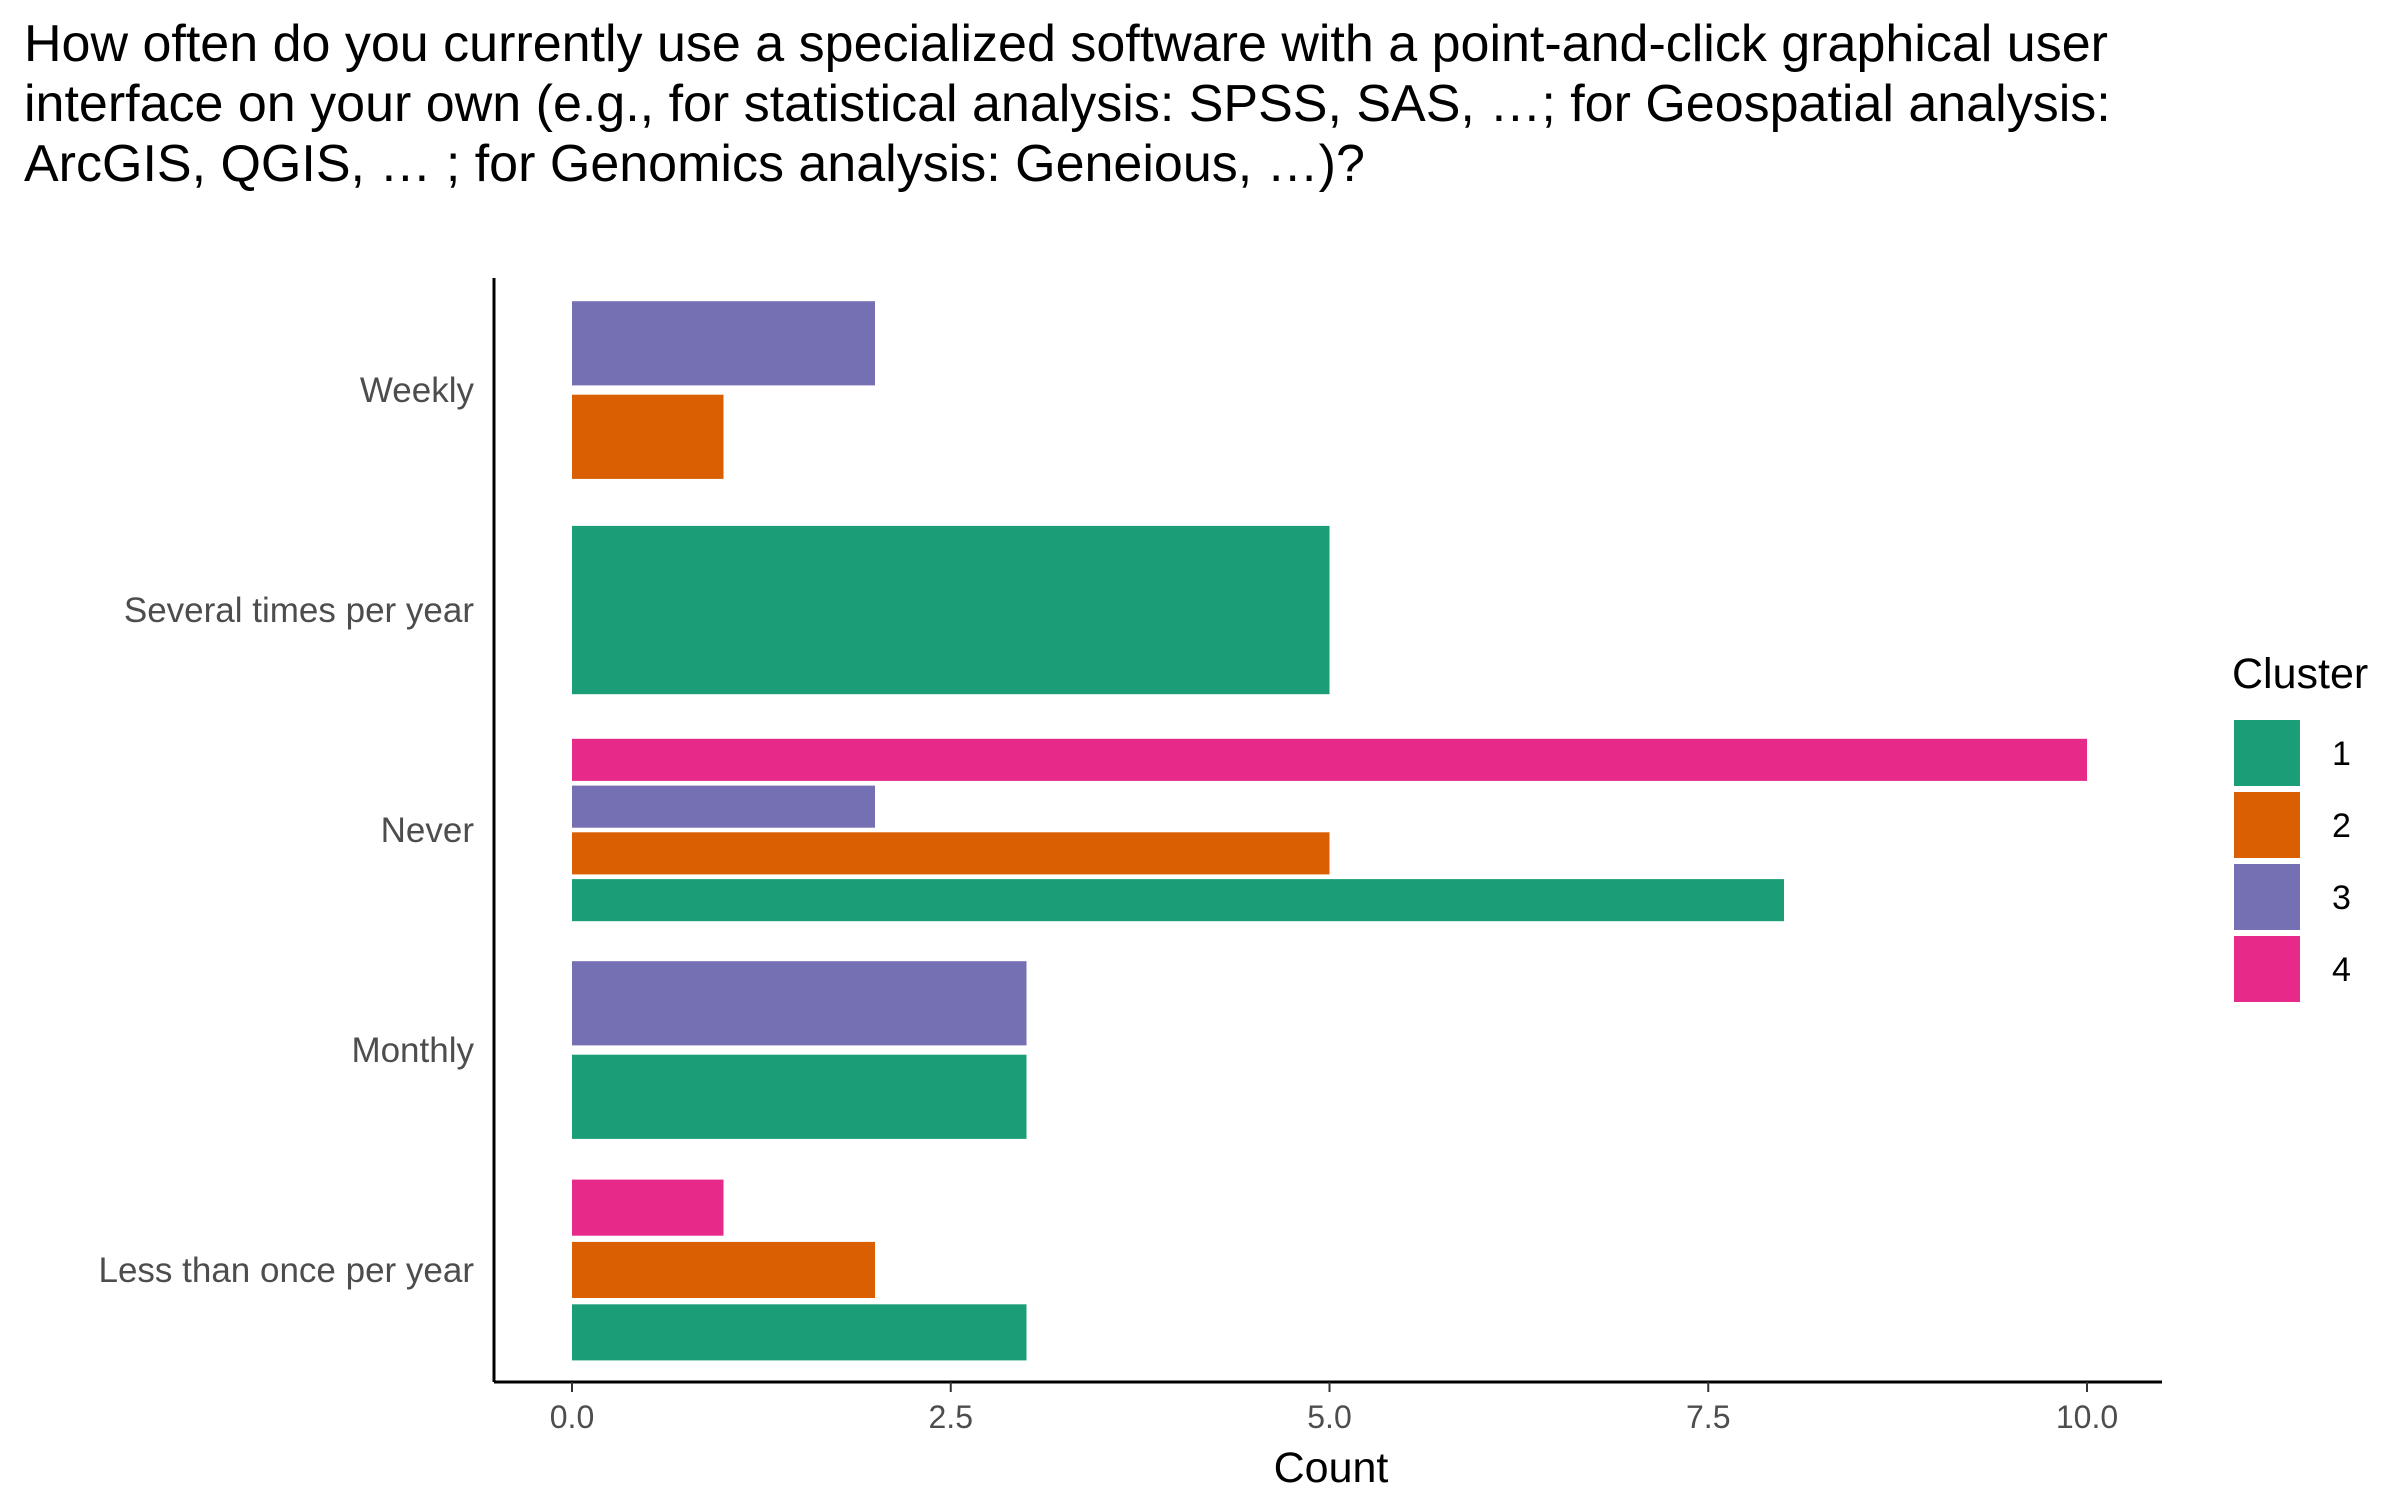 Image resolution: width=2400 pixels, height=1500 pixels. What do you see at coordinates (951, 1417) in the screenshot?
I see `x-tick-label: 2.5` at bounding box center [951, 1417].